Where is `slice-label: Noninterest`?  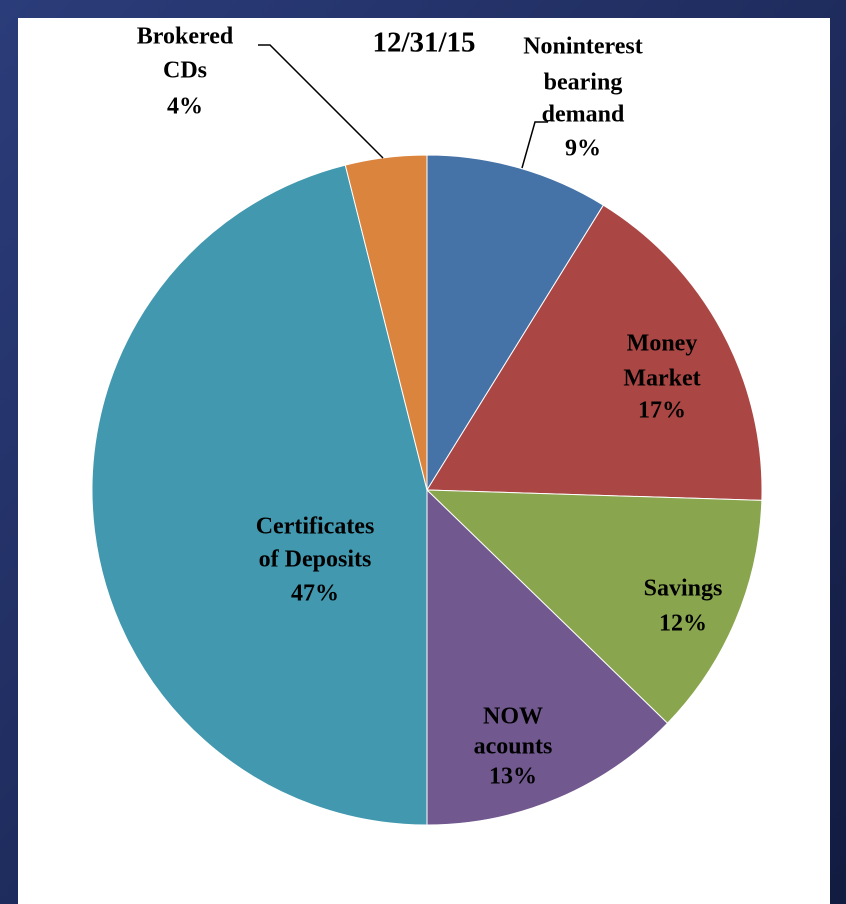 slice-label: Noninterest is located at coordinates (583, 47).